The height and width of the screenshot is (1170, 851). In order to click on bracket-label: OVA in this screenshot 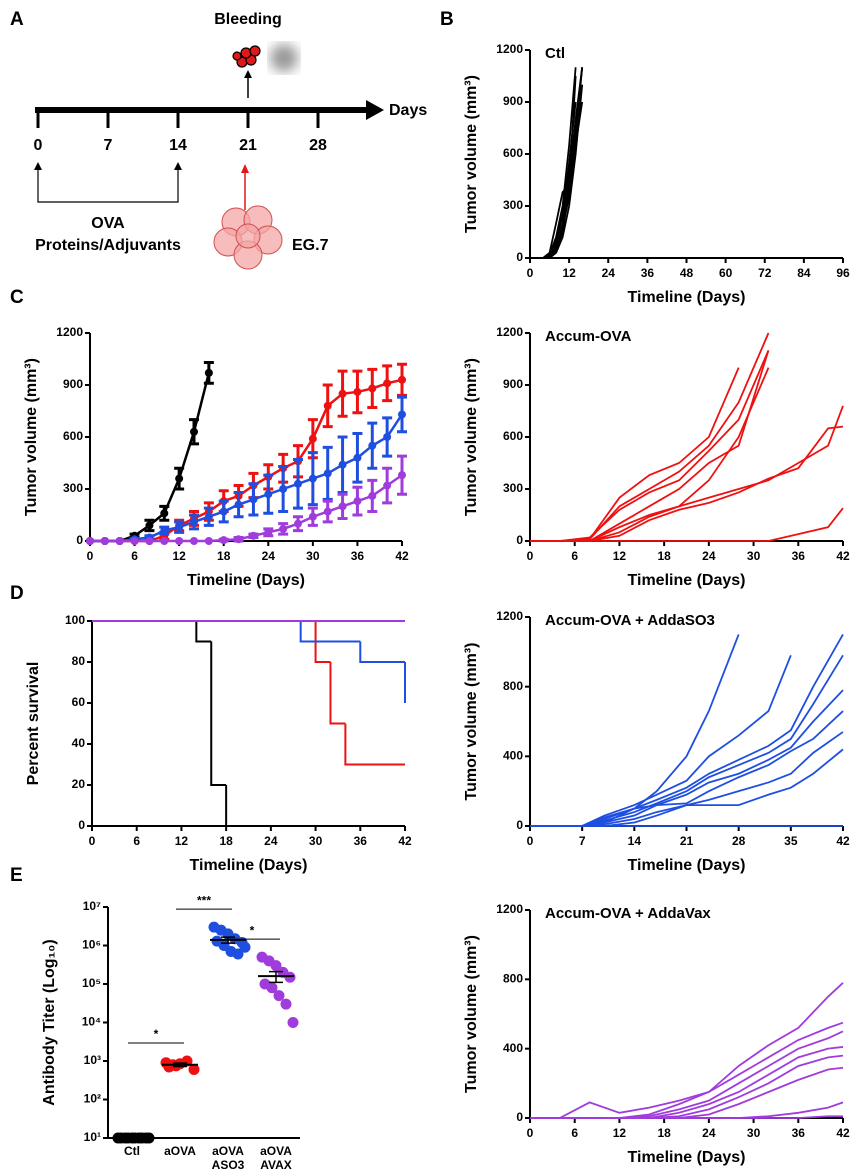, I will do `click(108, 223)`.